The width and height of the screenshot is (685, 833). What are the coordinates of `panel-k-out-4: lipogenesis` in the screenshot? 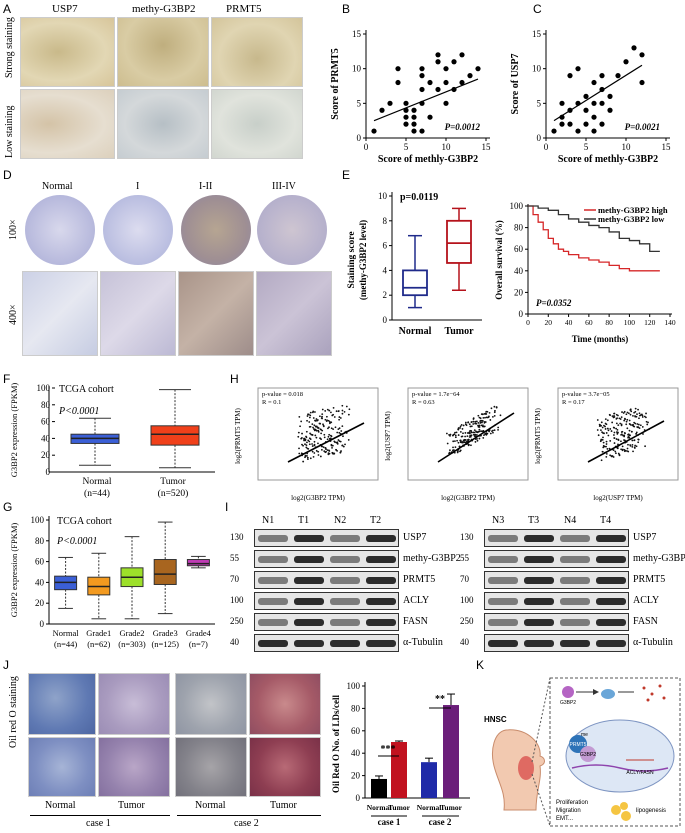 It's located at (651, 811).